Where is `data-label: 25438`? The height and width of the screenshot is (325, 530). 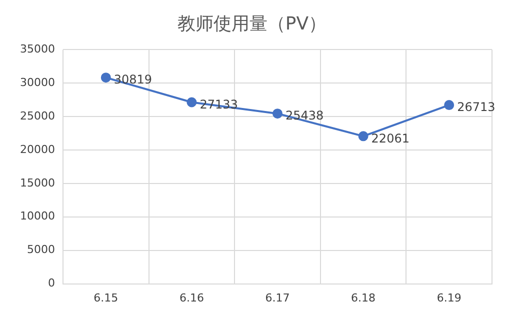
data-label: 25438 is located at coordinates (304, 115).